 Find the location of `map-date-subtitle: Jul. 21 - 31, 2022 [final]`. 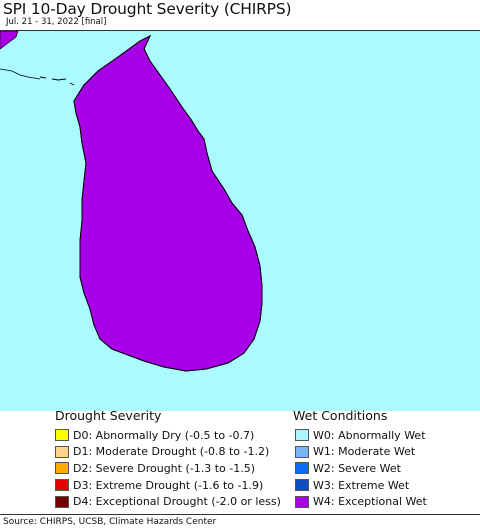

map-date-subtitle: Jul. 21 - 31, 2022 [final] is located at coordinates (56, 22).